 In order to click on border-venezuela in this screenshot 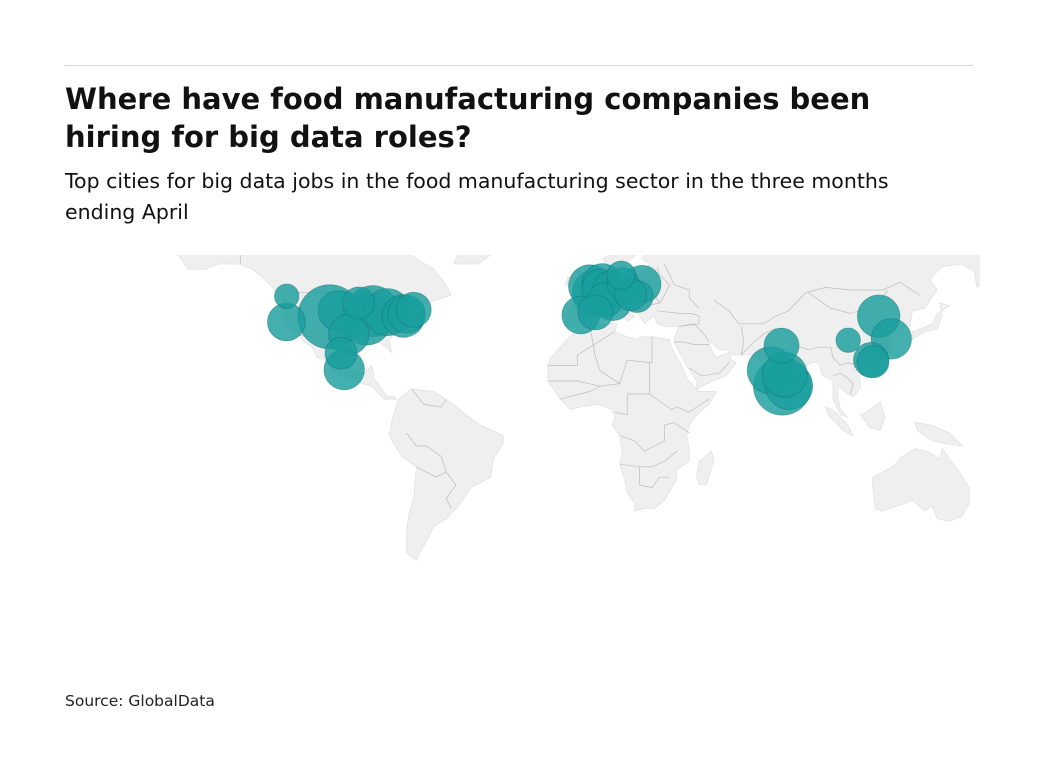, I will do `click(429, 398)`.